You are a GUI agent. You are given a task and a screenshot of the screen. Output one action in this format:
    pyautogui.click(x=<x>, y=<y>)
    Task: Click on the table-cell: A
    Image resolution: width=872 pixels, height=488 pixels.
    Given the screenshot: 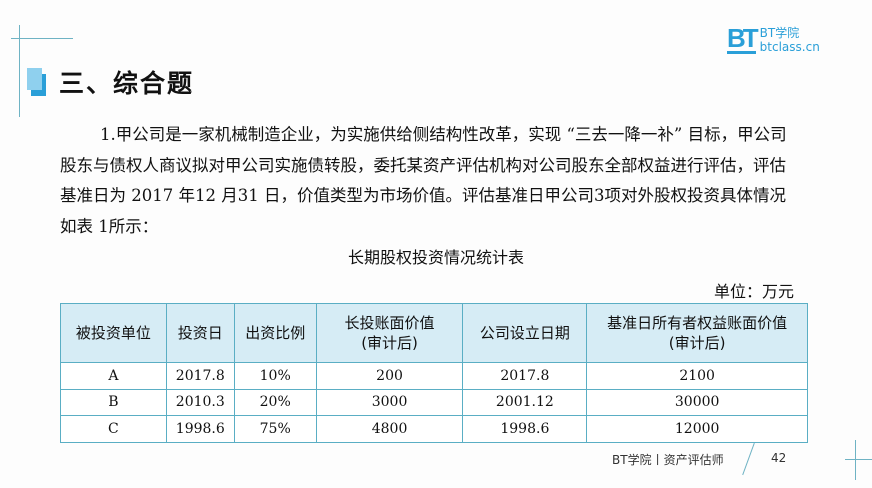 What is the action you would take?
    pyautogui.click(x=113, y=376)
    